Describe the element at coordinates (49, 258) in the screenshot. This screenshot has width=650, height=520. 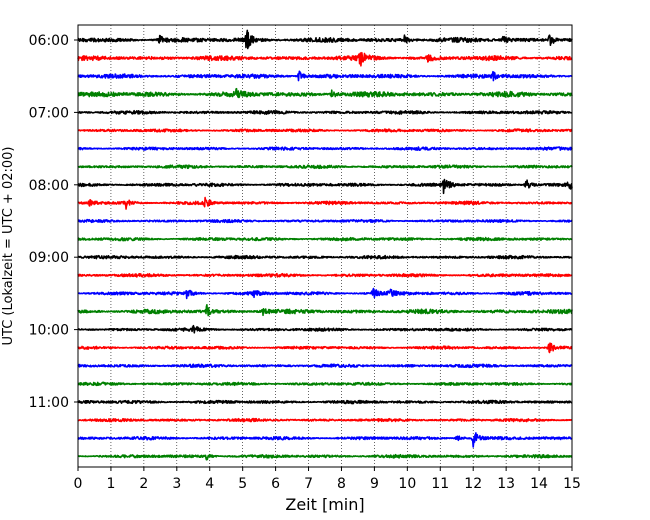
I see `y-tick-label-3: 09:00` at that location.